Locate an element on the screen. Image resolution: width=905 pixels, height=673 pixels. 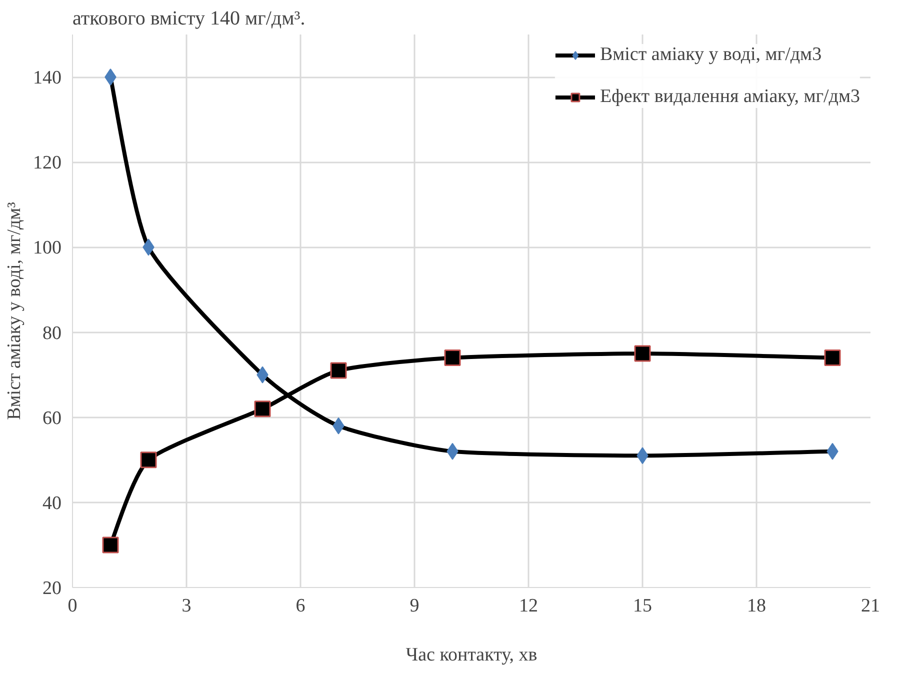
legend-label: Ефект видалення аміаку, мг/дм3 is located at coordinates (730, 97).